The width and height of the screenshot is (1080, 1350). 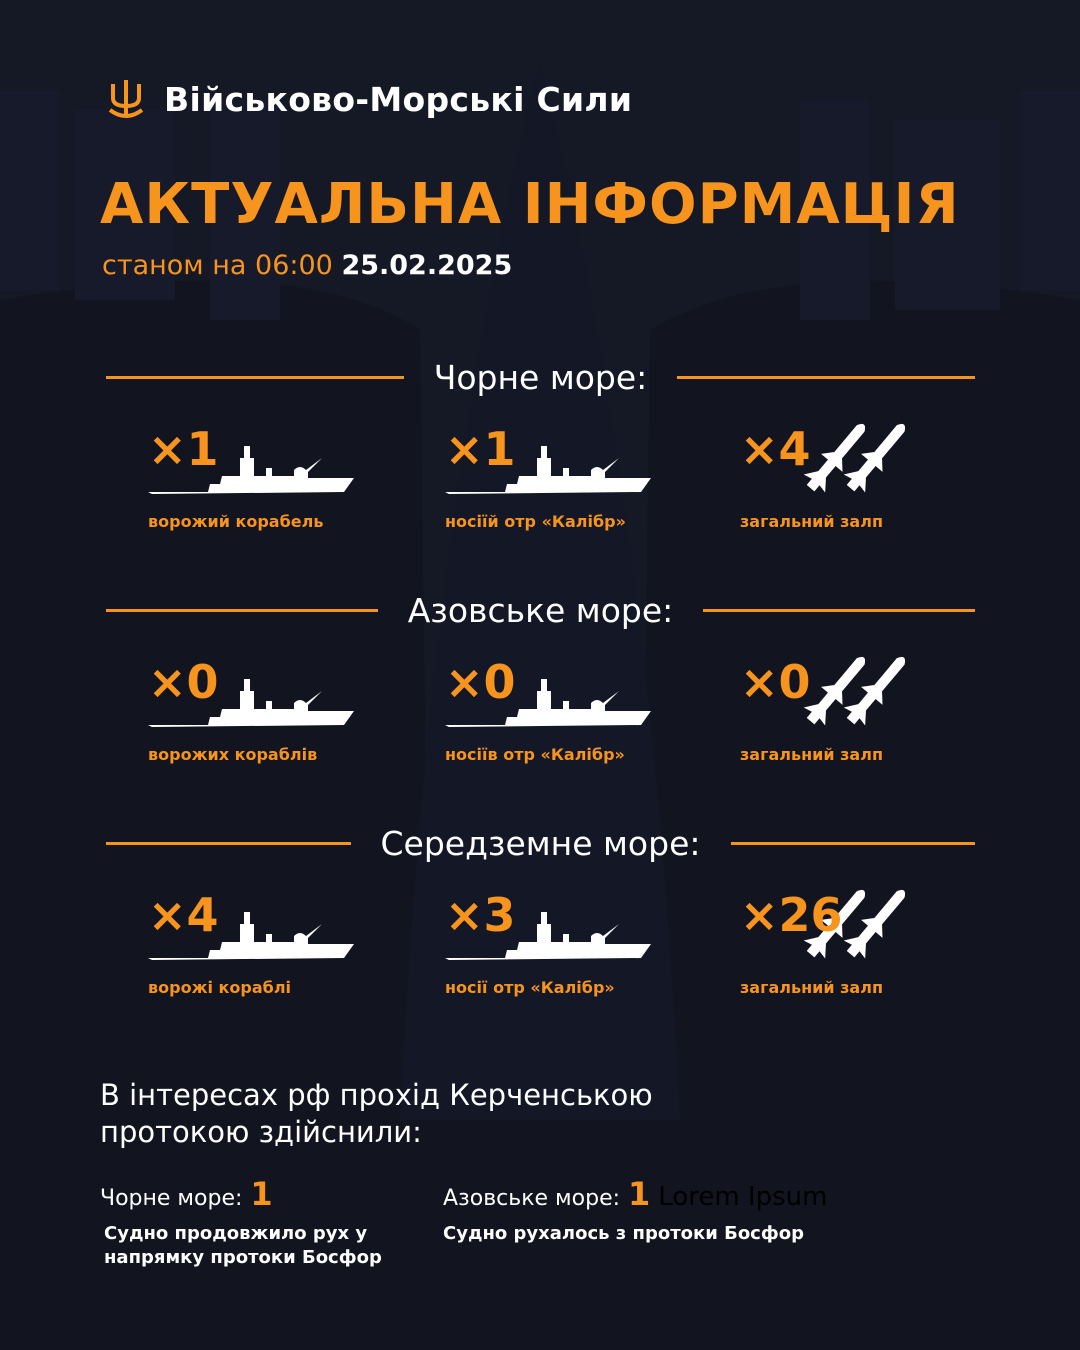 I want to click on section-header: Чорне море:, so click(x=540, y=377).